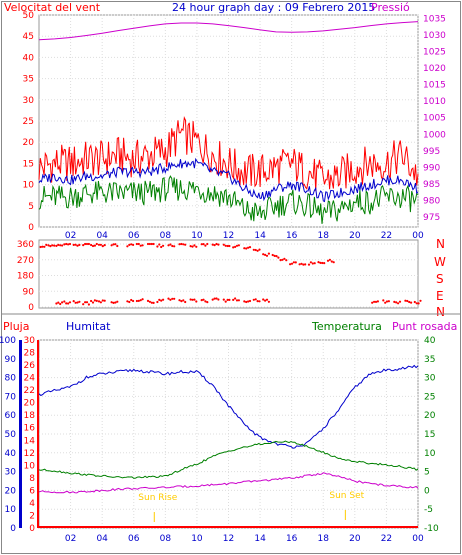  Describe the element at coordinates (11, 473) in the screenshot. I see `humidity-tick-label: 30` at that location.